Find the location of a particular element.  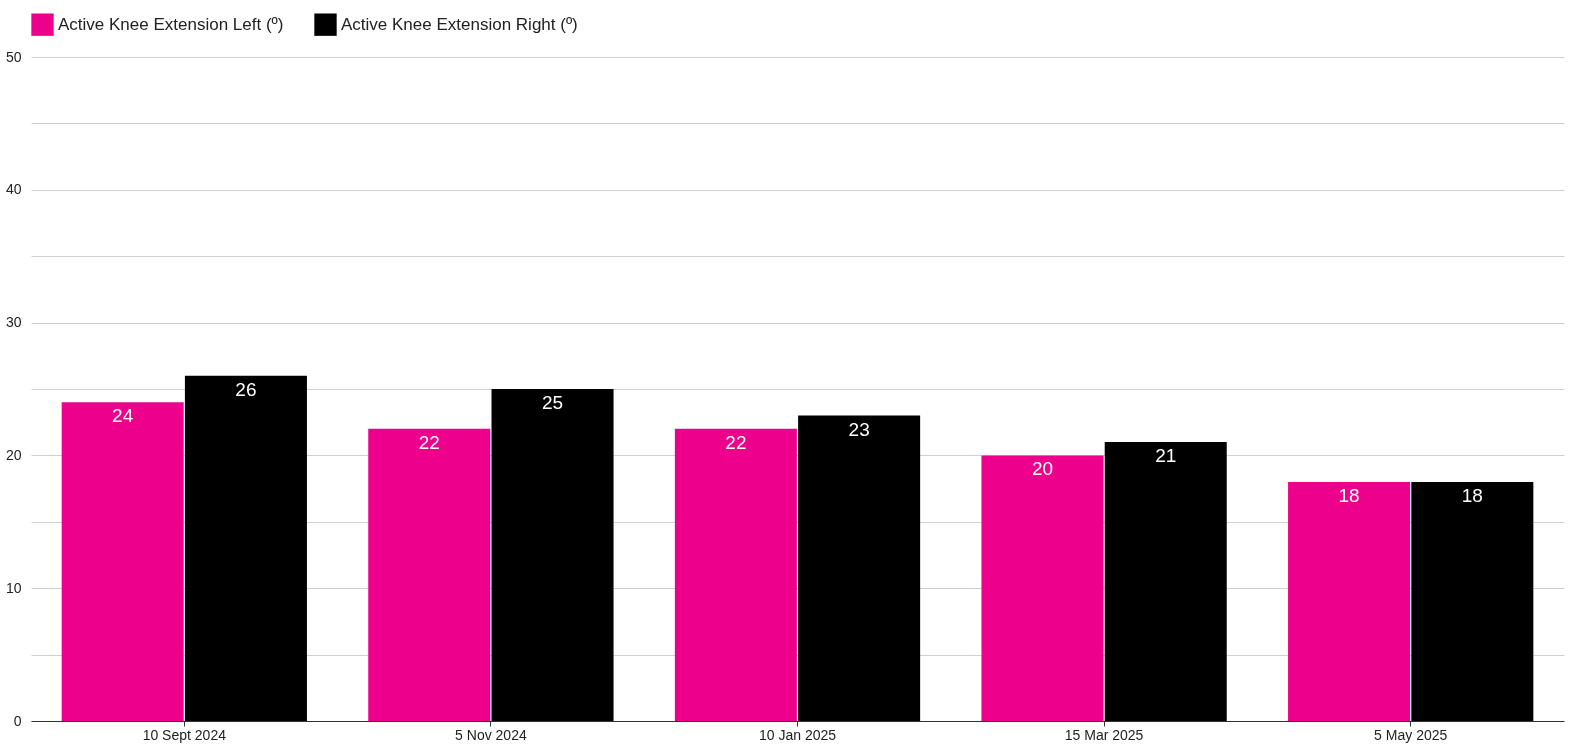

y-tick-label: 30 is located at coordinates (13, 322).